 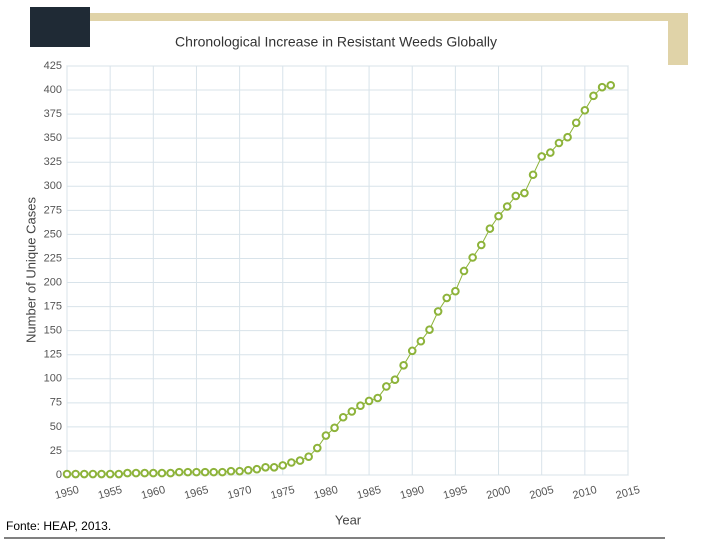 What do you see at coordinates (53, 234) in the screenshot?
I see `y-tick-label: 250` at bounding box center [53, 234].